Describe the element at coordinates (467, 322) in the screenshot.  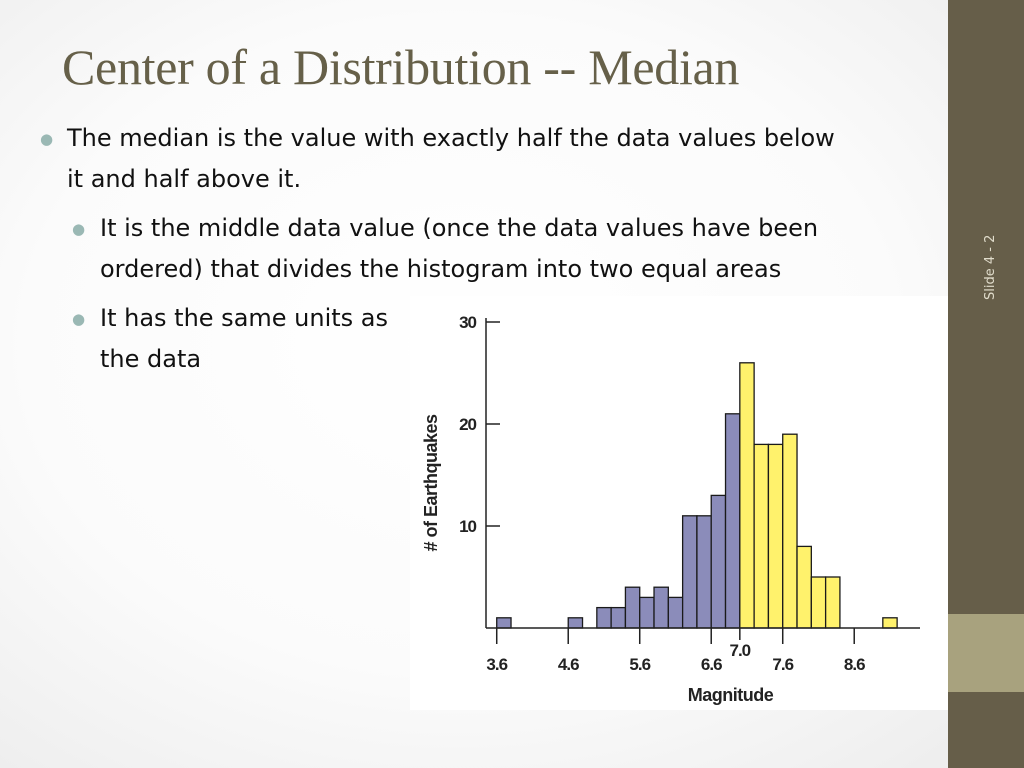
I see `y-tick-label: 30` at that location.